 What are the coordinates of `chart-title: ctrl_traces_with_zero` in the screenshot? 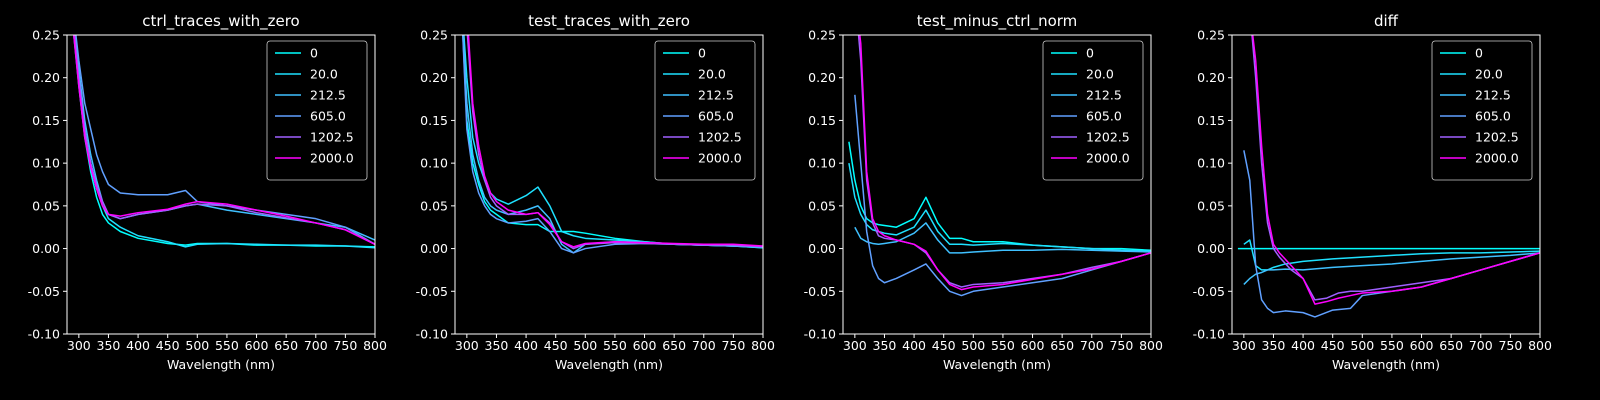 It's located at (220, 21).